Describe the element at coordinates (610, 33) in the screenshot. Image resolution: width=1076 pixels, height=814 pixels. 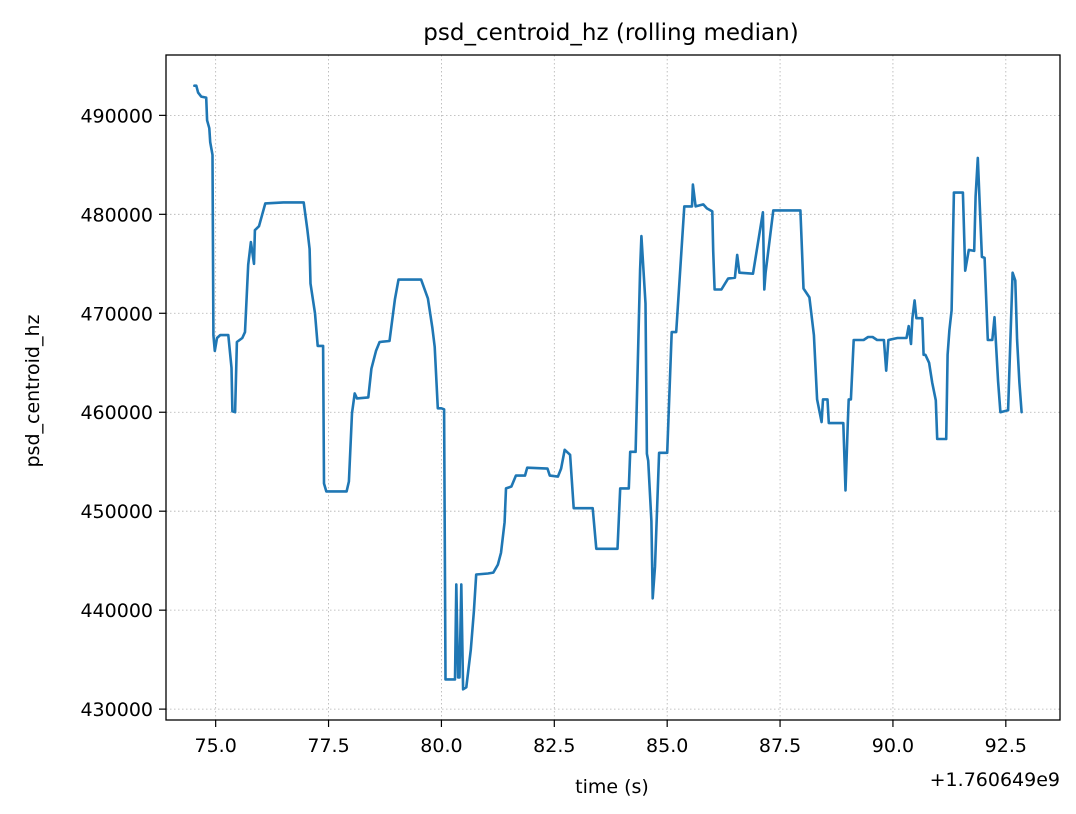
I see `chart-title: psd_centroid_hz (rolling median)` at that location.